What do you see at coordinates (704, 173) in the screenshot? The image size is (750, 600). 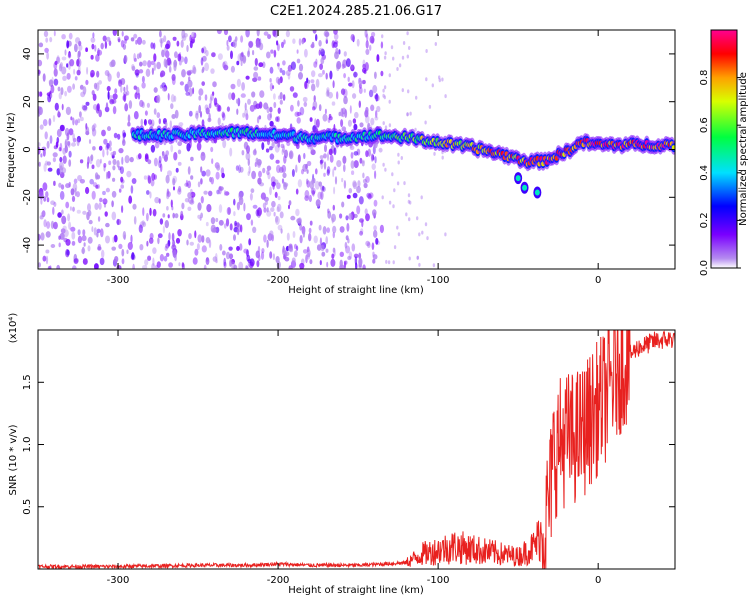 I see `colorbar-tick-label: 0.4` at bounding box center [704, 173].